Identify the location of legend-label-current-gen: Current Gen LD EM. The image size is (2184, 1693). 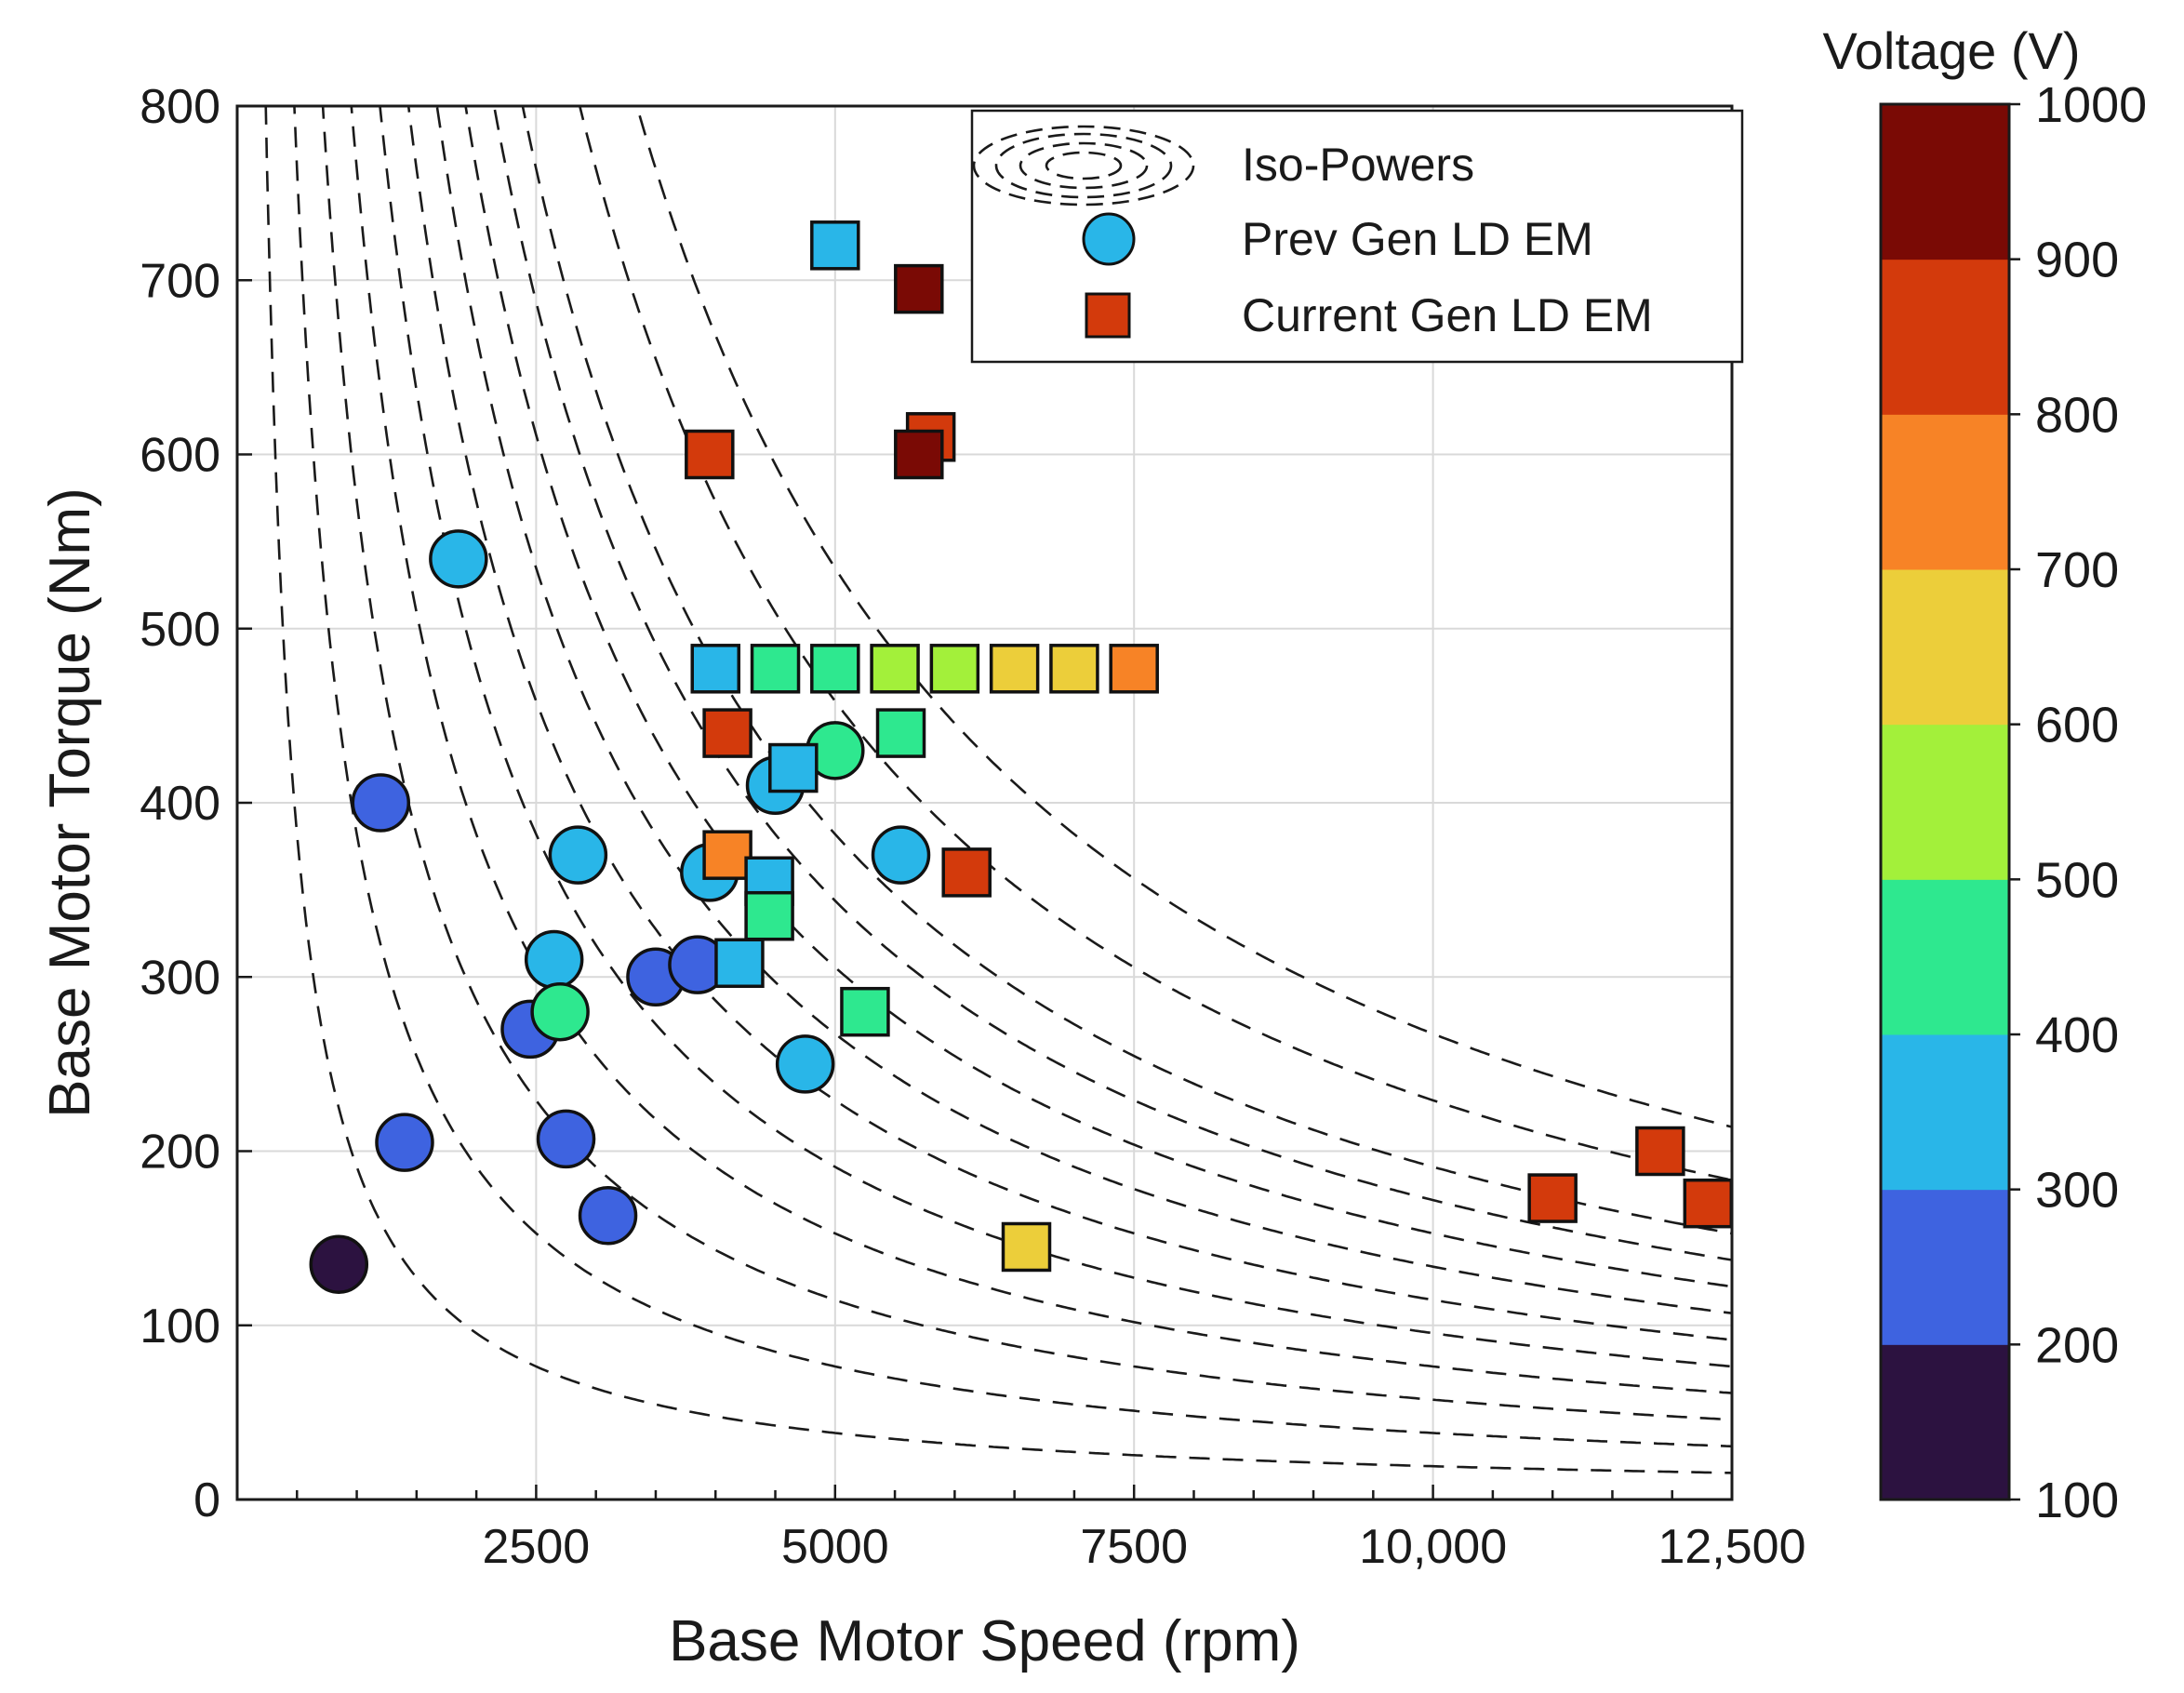
(1447, 315).